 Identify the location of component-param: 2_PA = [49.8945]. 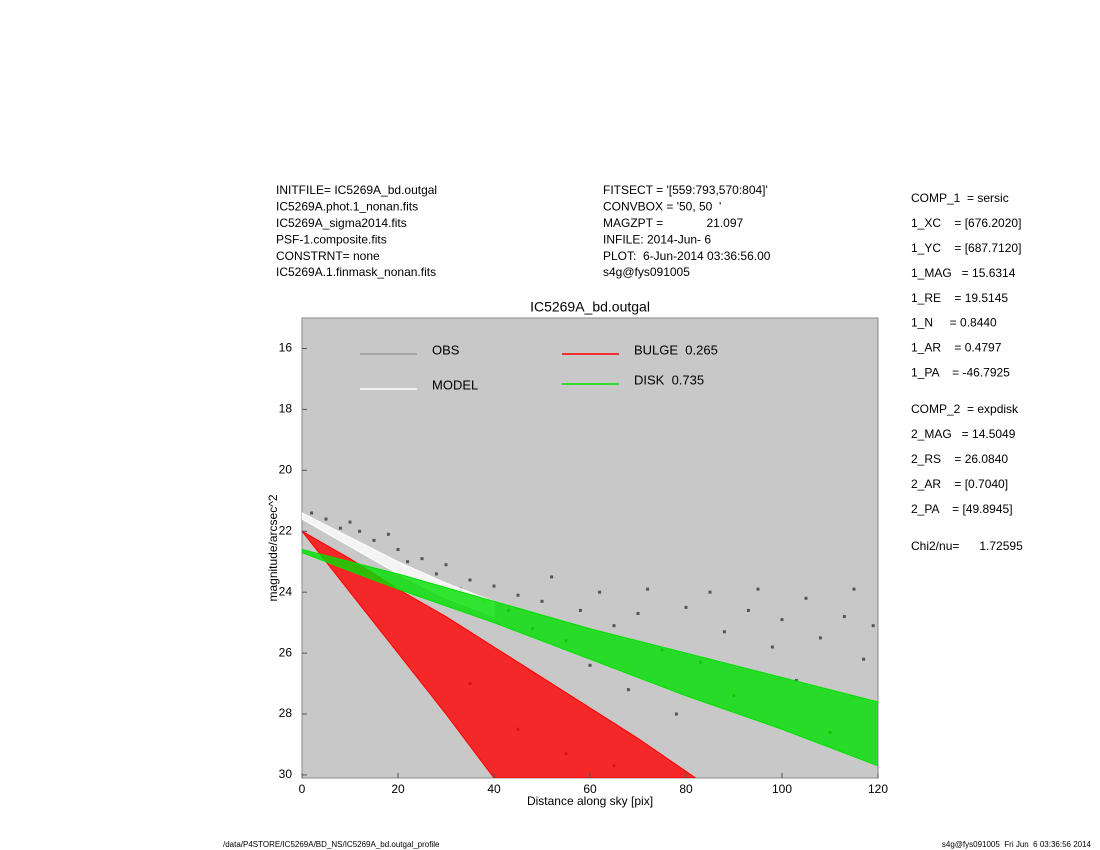
(962, 509).